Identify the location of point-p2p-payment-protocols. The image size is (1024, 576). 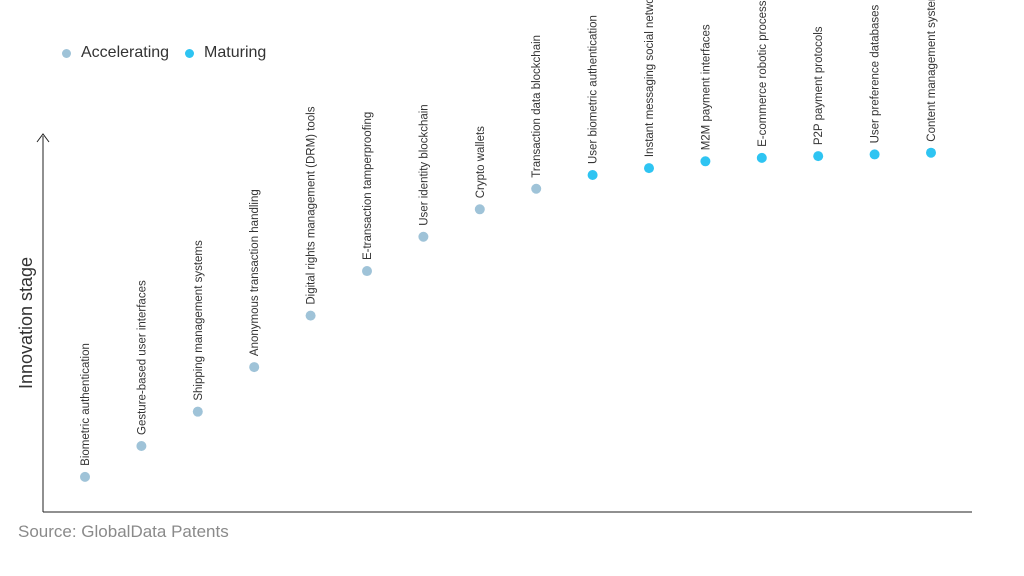
(818, 156).